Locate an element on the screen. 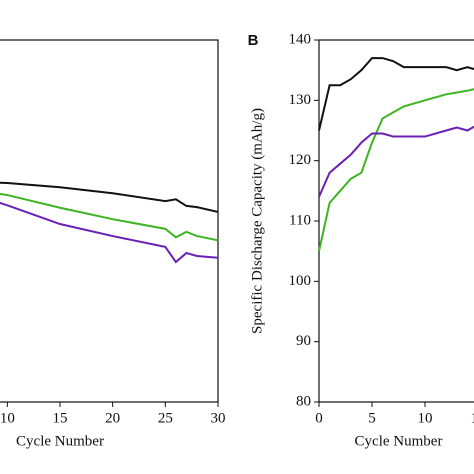 The width and height of the screenshot is (474, 474). y-tick-label: 80 is located at coordinates (303, 401).